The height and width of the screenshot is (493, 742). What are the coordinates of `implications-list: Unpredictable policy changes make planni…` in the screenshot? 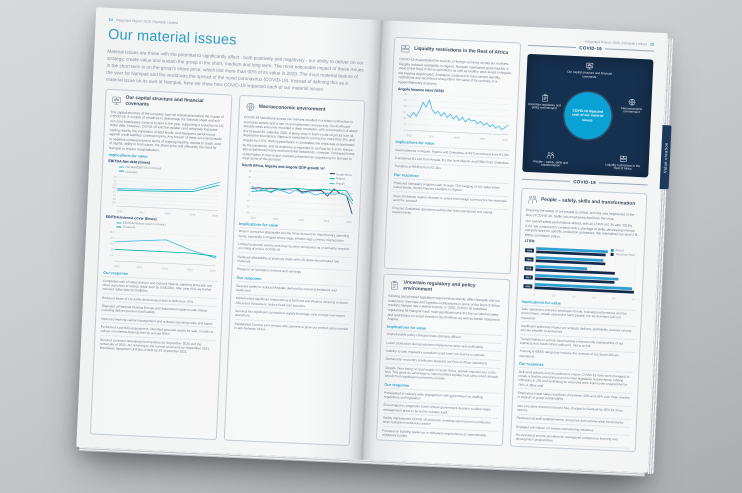 It's located at (443, 357).